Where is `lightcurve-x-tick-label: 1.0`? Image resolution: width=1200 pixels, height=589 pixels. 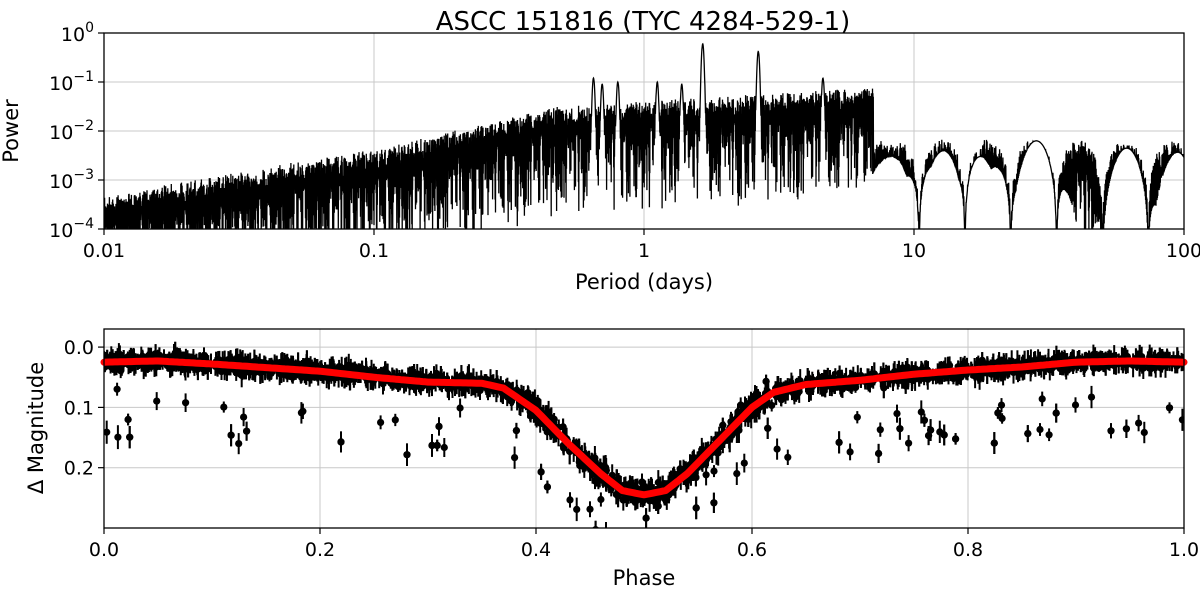 lightcurve-x-tick-label: 1.0 is located at coordinates (1184, 550).